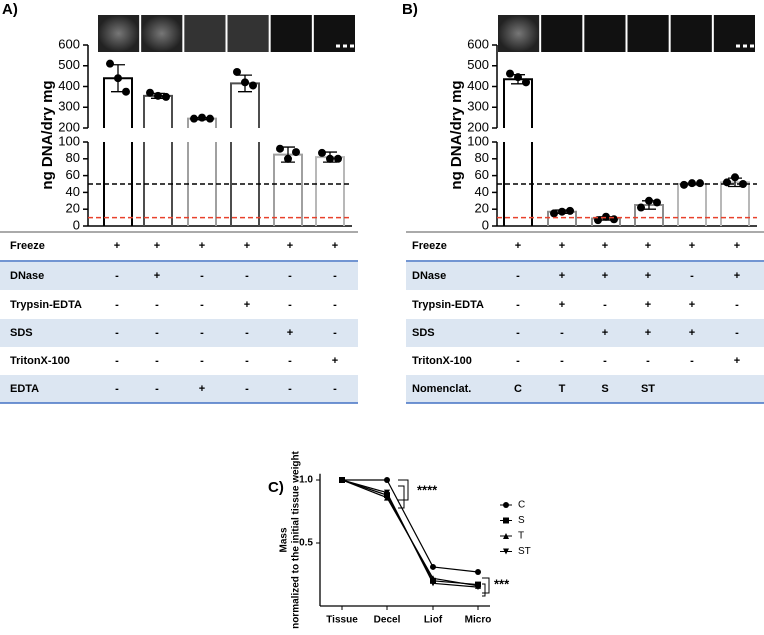  I want to click on y-tick-label: 500, so click(478, 64).